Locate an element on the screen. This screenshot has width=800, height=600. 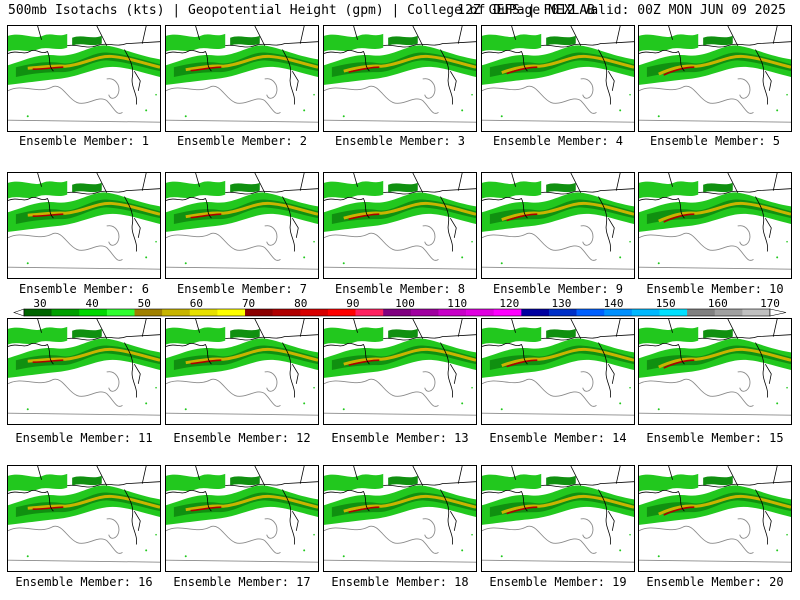
ensemble-member-label: Ensemble Member: 5 is located at coordinates (715, 141).